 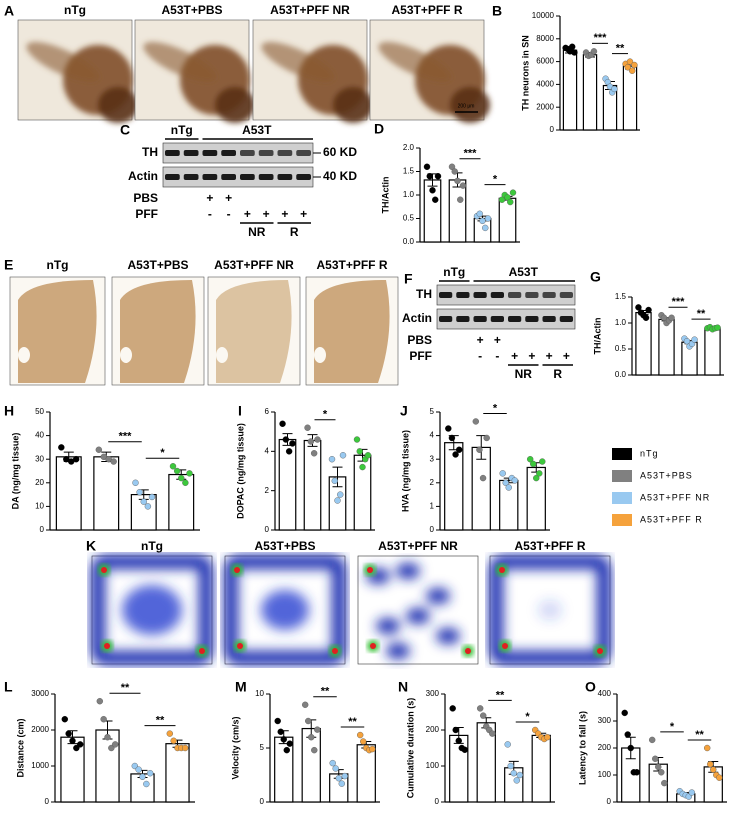 What do you see at coordinates (125, 130) in the screenshot?
I see `panel-letter: C` at bounding box center [125, 130].